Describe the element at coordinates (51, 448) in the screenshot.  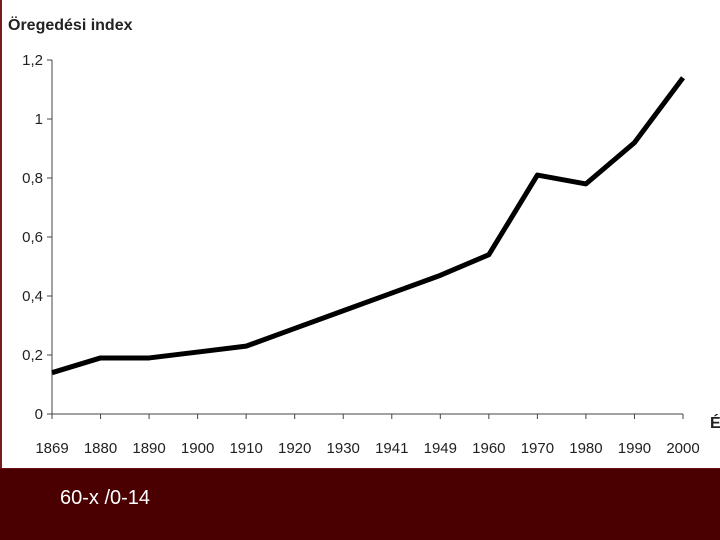
I see `x-tick-label: 1869` at that location.